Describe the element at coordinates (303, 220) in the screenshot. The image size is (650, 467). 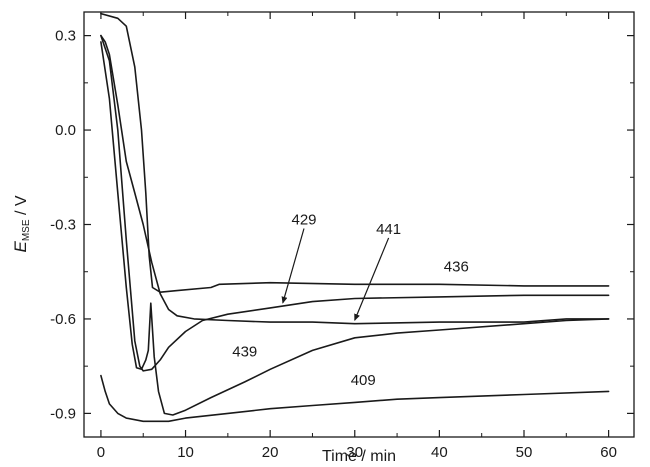
I see `curve-label-429: 429` at that location.